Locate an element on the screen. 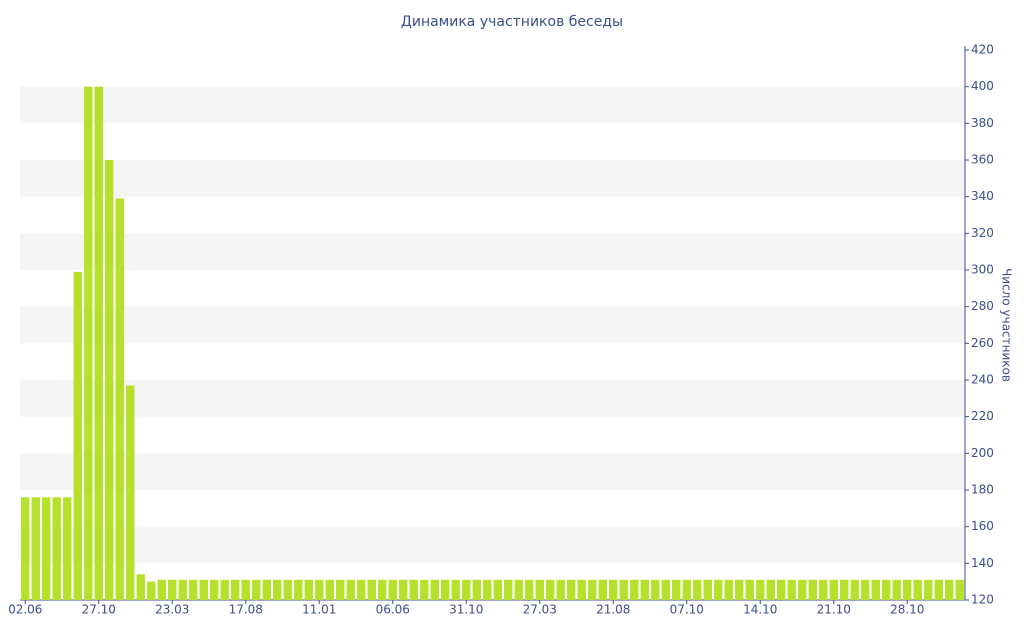 The image size is (1024, 640). x-tick-label: 07.10 is located at coordinates (687, 610).